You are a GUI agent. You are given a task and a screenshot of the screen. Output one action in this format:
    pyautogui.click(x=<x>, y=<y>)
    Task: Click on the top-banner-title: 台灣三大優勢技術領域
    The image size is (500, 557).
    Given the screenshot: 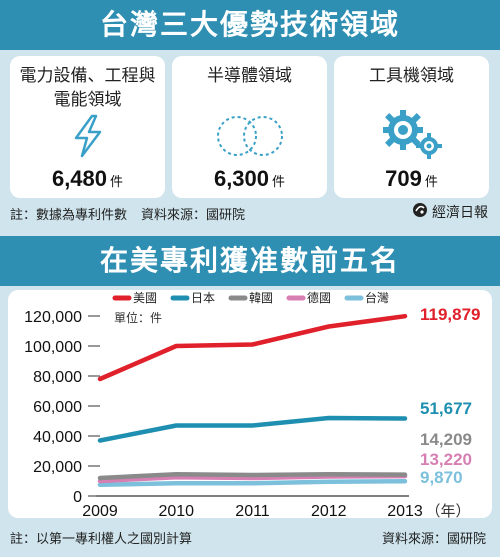 What is the action you would take?
    pyautogui.click(x=250, y=25)
    